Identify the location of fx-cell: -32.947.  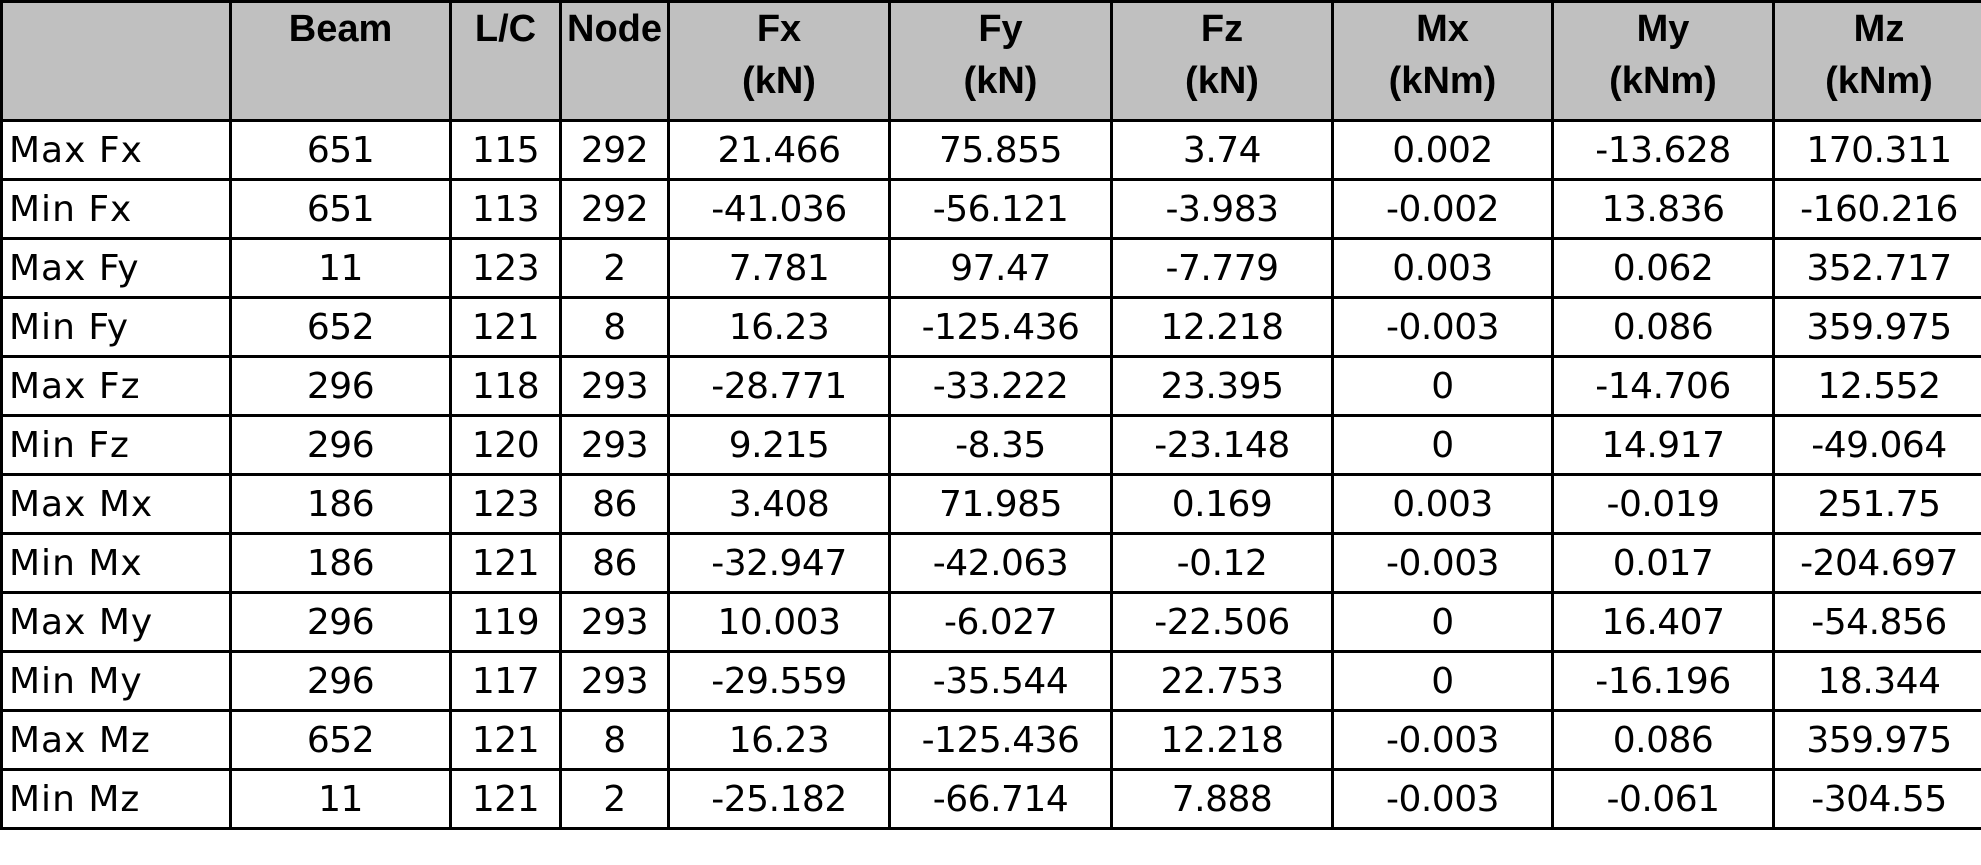
(779, 563).